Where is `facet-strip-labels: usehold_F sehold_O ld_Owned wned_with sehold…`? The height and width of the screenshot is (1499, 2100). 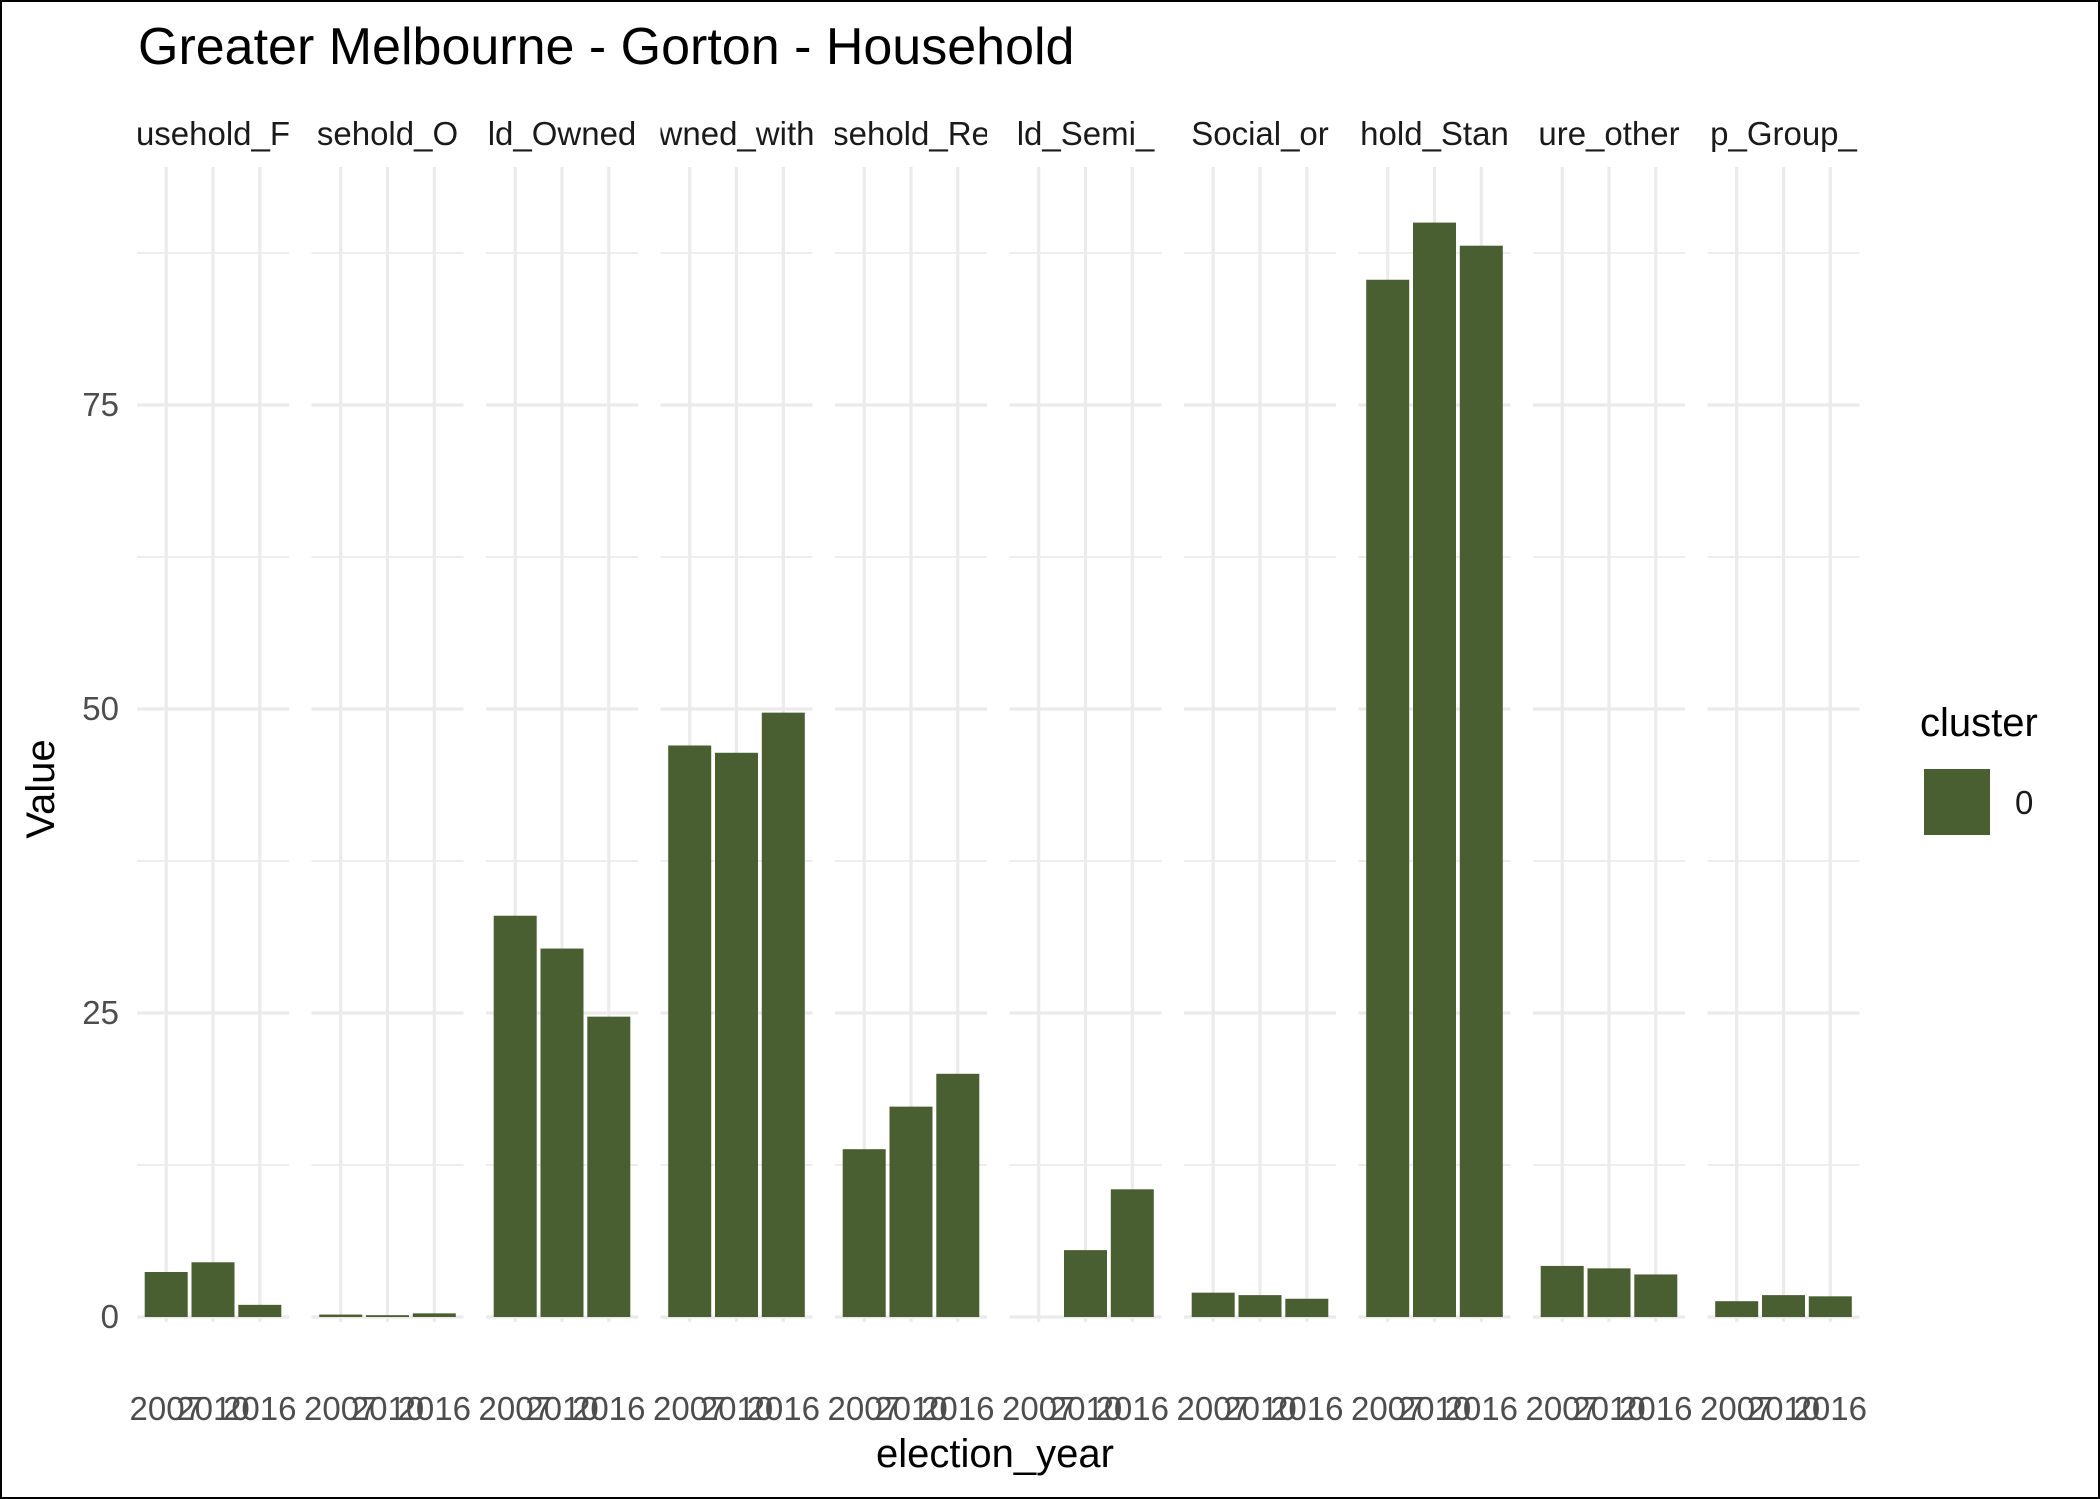
facet-strip-labels: usehold_F sehold_O ld_Owned wned_with sehold… is located at coordinates (997, 133).